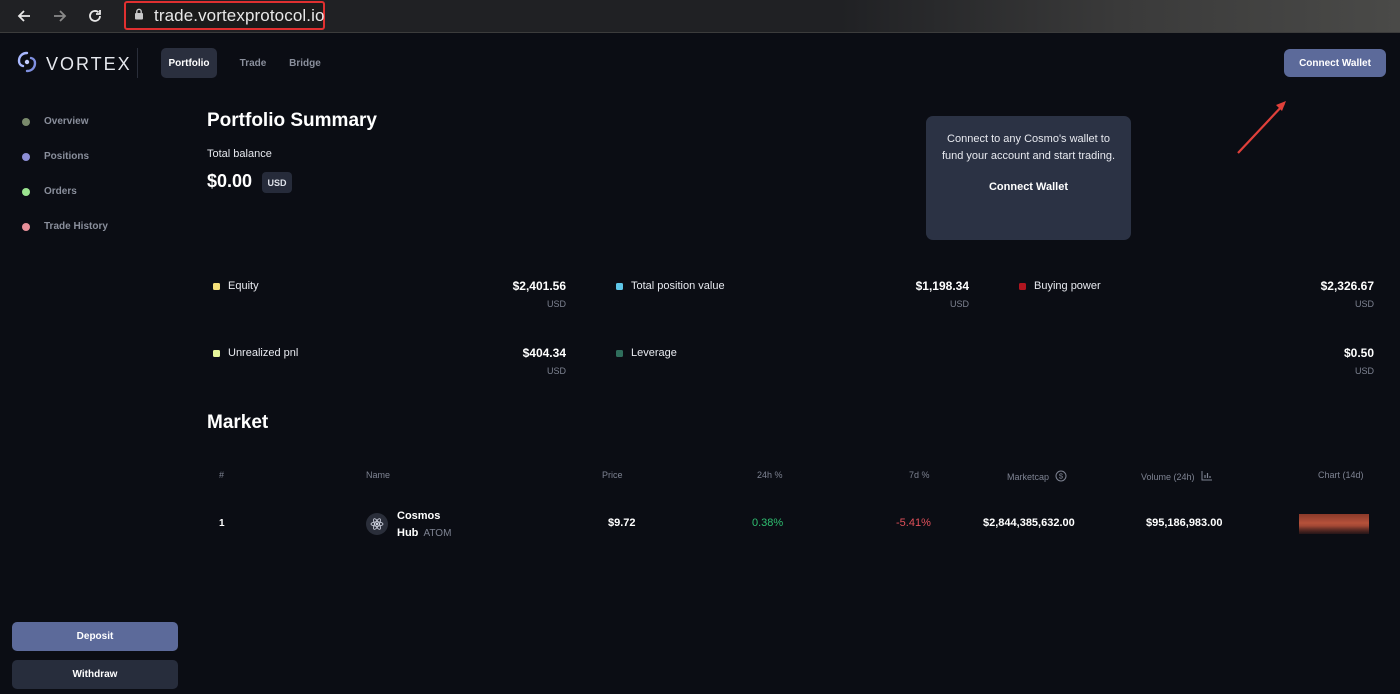 The height and width of the screenshot is (694, 1400). Describe the element at coordinates (770, 475) in the screenshot. I see `column-header-24h: 24h %` at that location.